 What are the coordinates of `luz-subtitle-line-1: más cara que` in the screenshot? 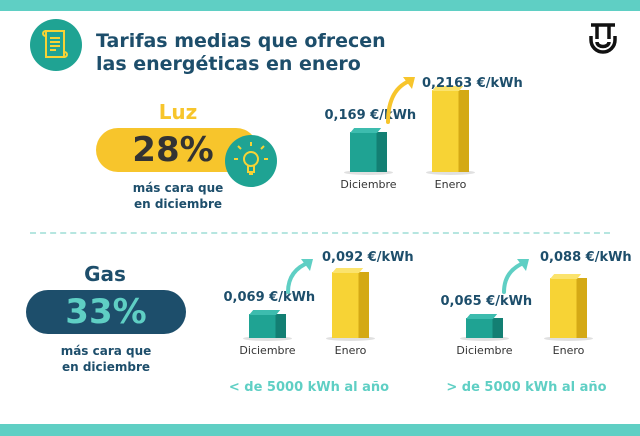 It's located at (178, 188).